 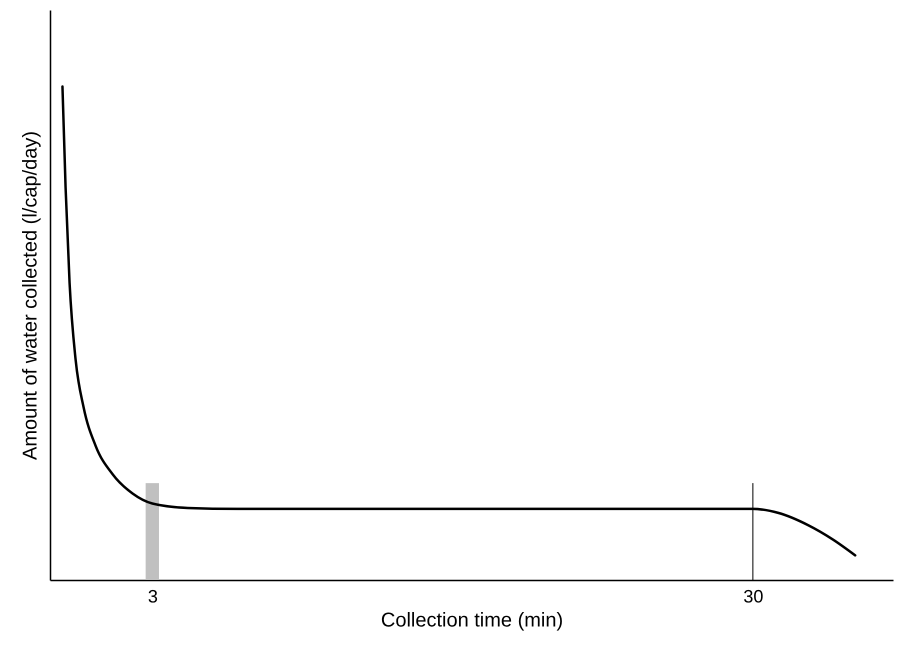 What do you see at coordinates (31, 295) in the screenshot?
I see `y-axis-title: Amount of water collected (l/cap/day)` at bounding box center [31, 295].